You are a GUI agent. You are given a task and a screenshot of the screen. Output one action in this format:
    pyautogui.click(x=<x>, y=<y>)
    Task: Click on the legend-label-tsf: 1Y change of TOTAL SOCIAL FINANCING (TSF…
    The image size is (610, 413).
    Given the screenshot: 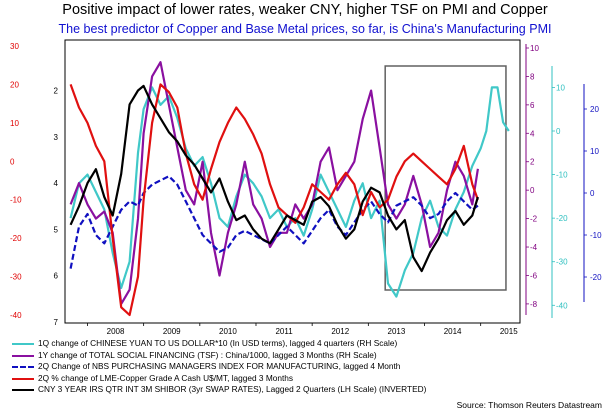 What is the action you would take?
    pyautogui.click(x=207, y=354)
    